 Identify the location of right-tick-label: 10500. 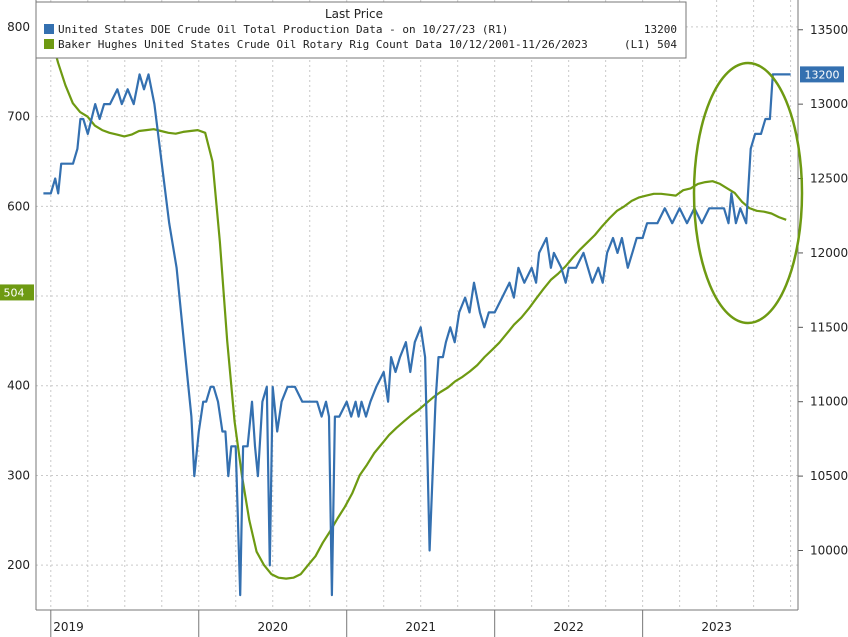
(829, 476).